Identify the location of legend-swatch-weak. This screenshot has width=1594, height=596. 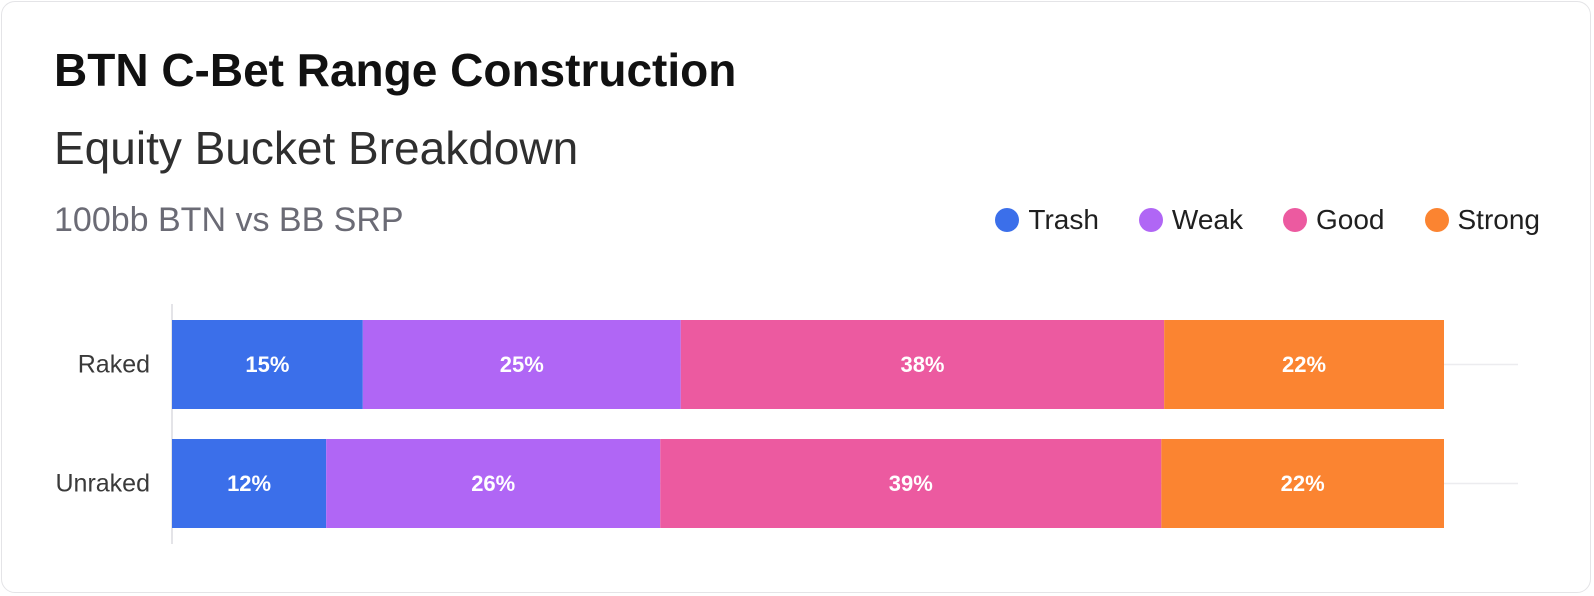
(1150, 220).